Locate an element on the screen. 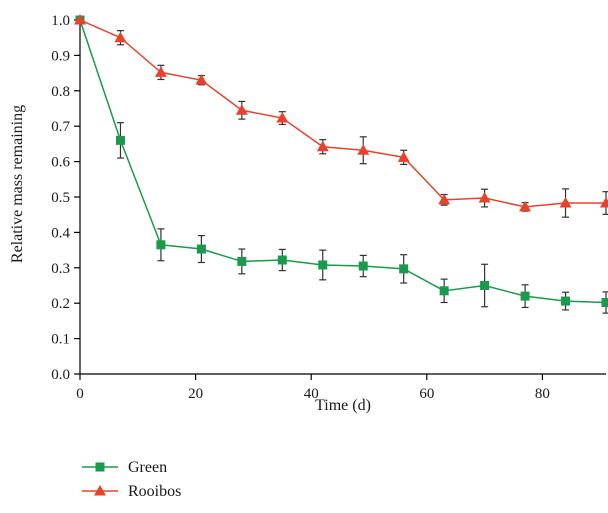 This screenshot has width=608, height=513. x-tick-label: 40 is located at coordinates (311, 394).